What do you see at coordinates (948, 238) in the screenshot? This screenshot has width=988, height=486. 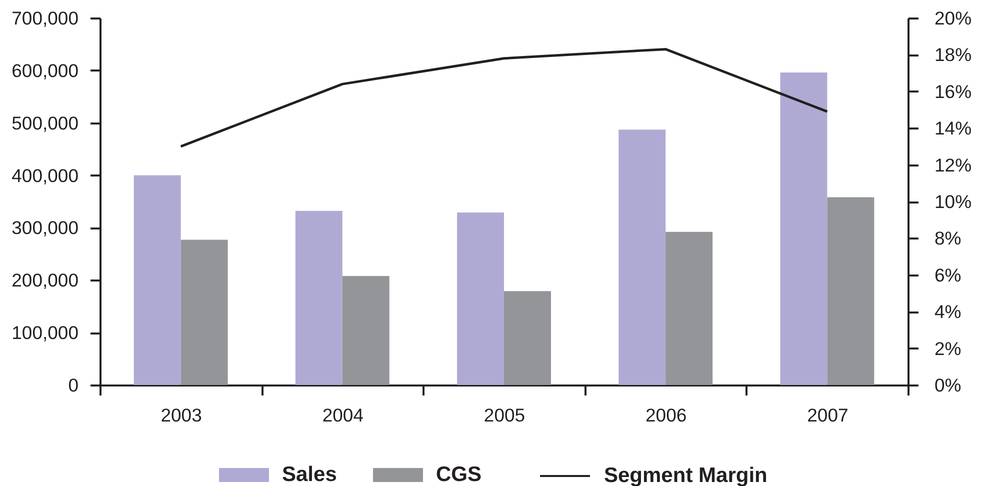 I see `y2-tick-label: 8%` at bounding box center [948, 238].